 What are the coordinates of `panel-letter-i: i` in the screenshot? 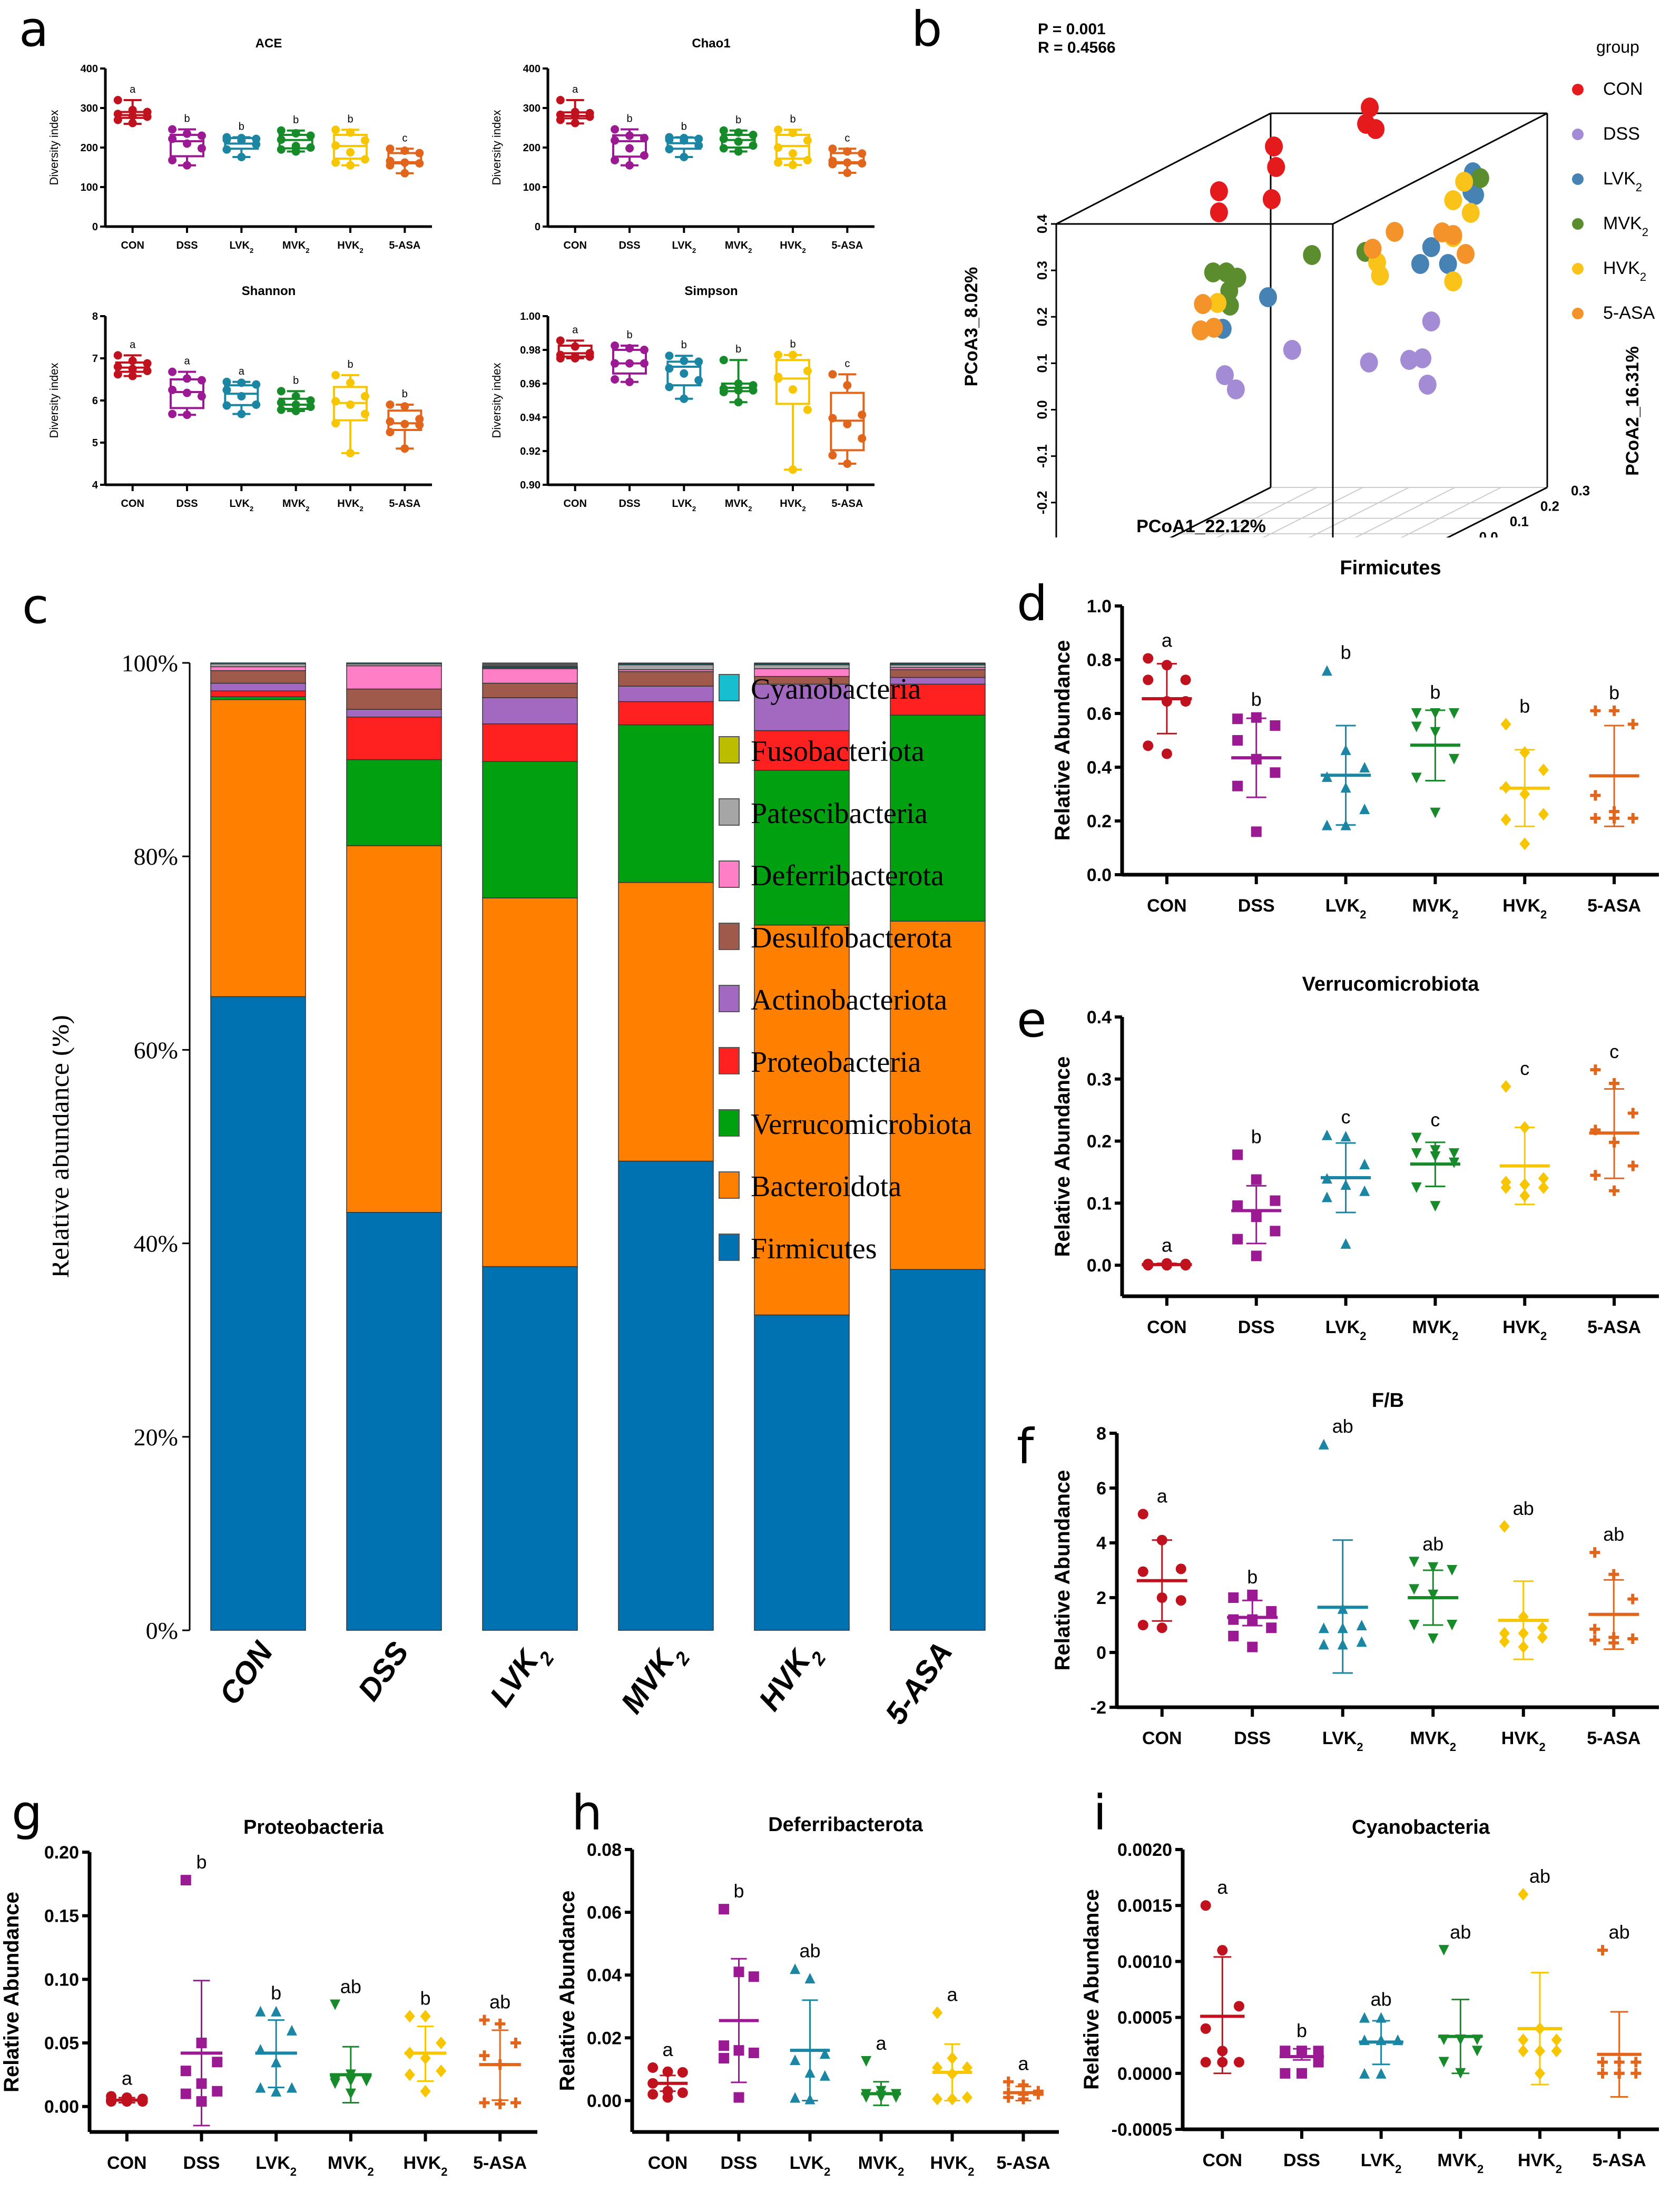 It's located at (1100, 1813).